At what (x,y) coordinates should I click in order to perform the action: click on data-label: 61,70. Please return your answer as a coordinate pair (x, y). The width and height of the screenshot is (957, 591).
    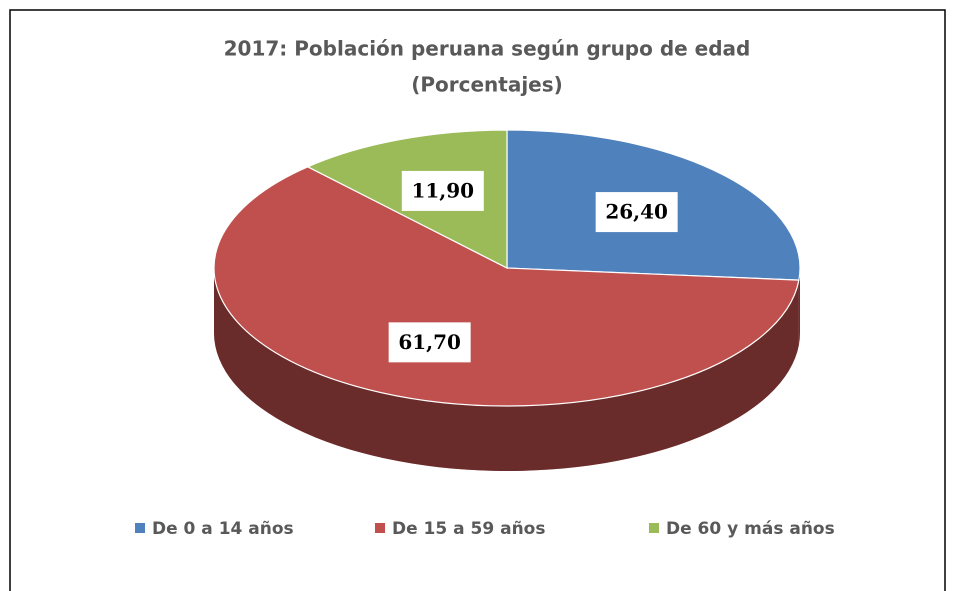
    Looking at the image, I should click on (429, 342).